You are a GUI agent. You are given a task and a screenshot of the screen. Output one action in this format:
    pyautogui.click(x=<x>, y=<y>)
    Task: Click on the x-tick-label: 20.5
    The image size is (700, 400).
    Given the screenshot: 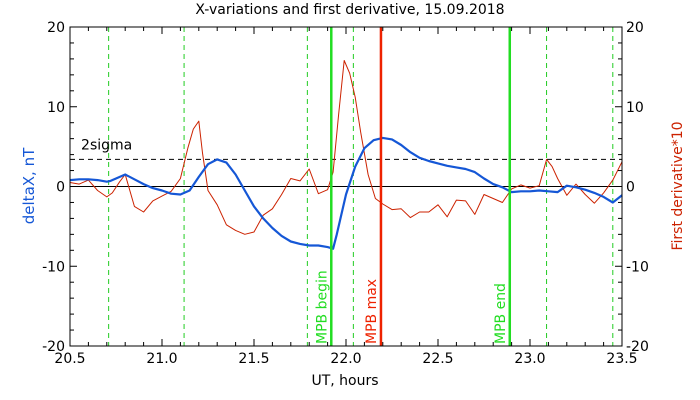 What is the action you would take?
    pyautogui.click(x=69, y=359)
    